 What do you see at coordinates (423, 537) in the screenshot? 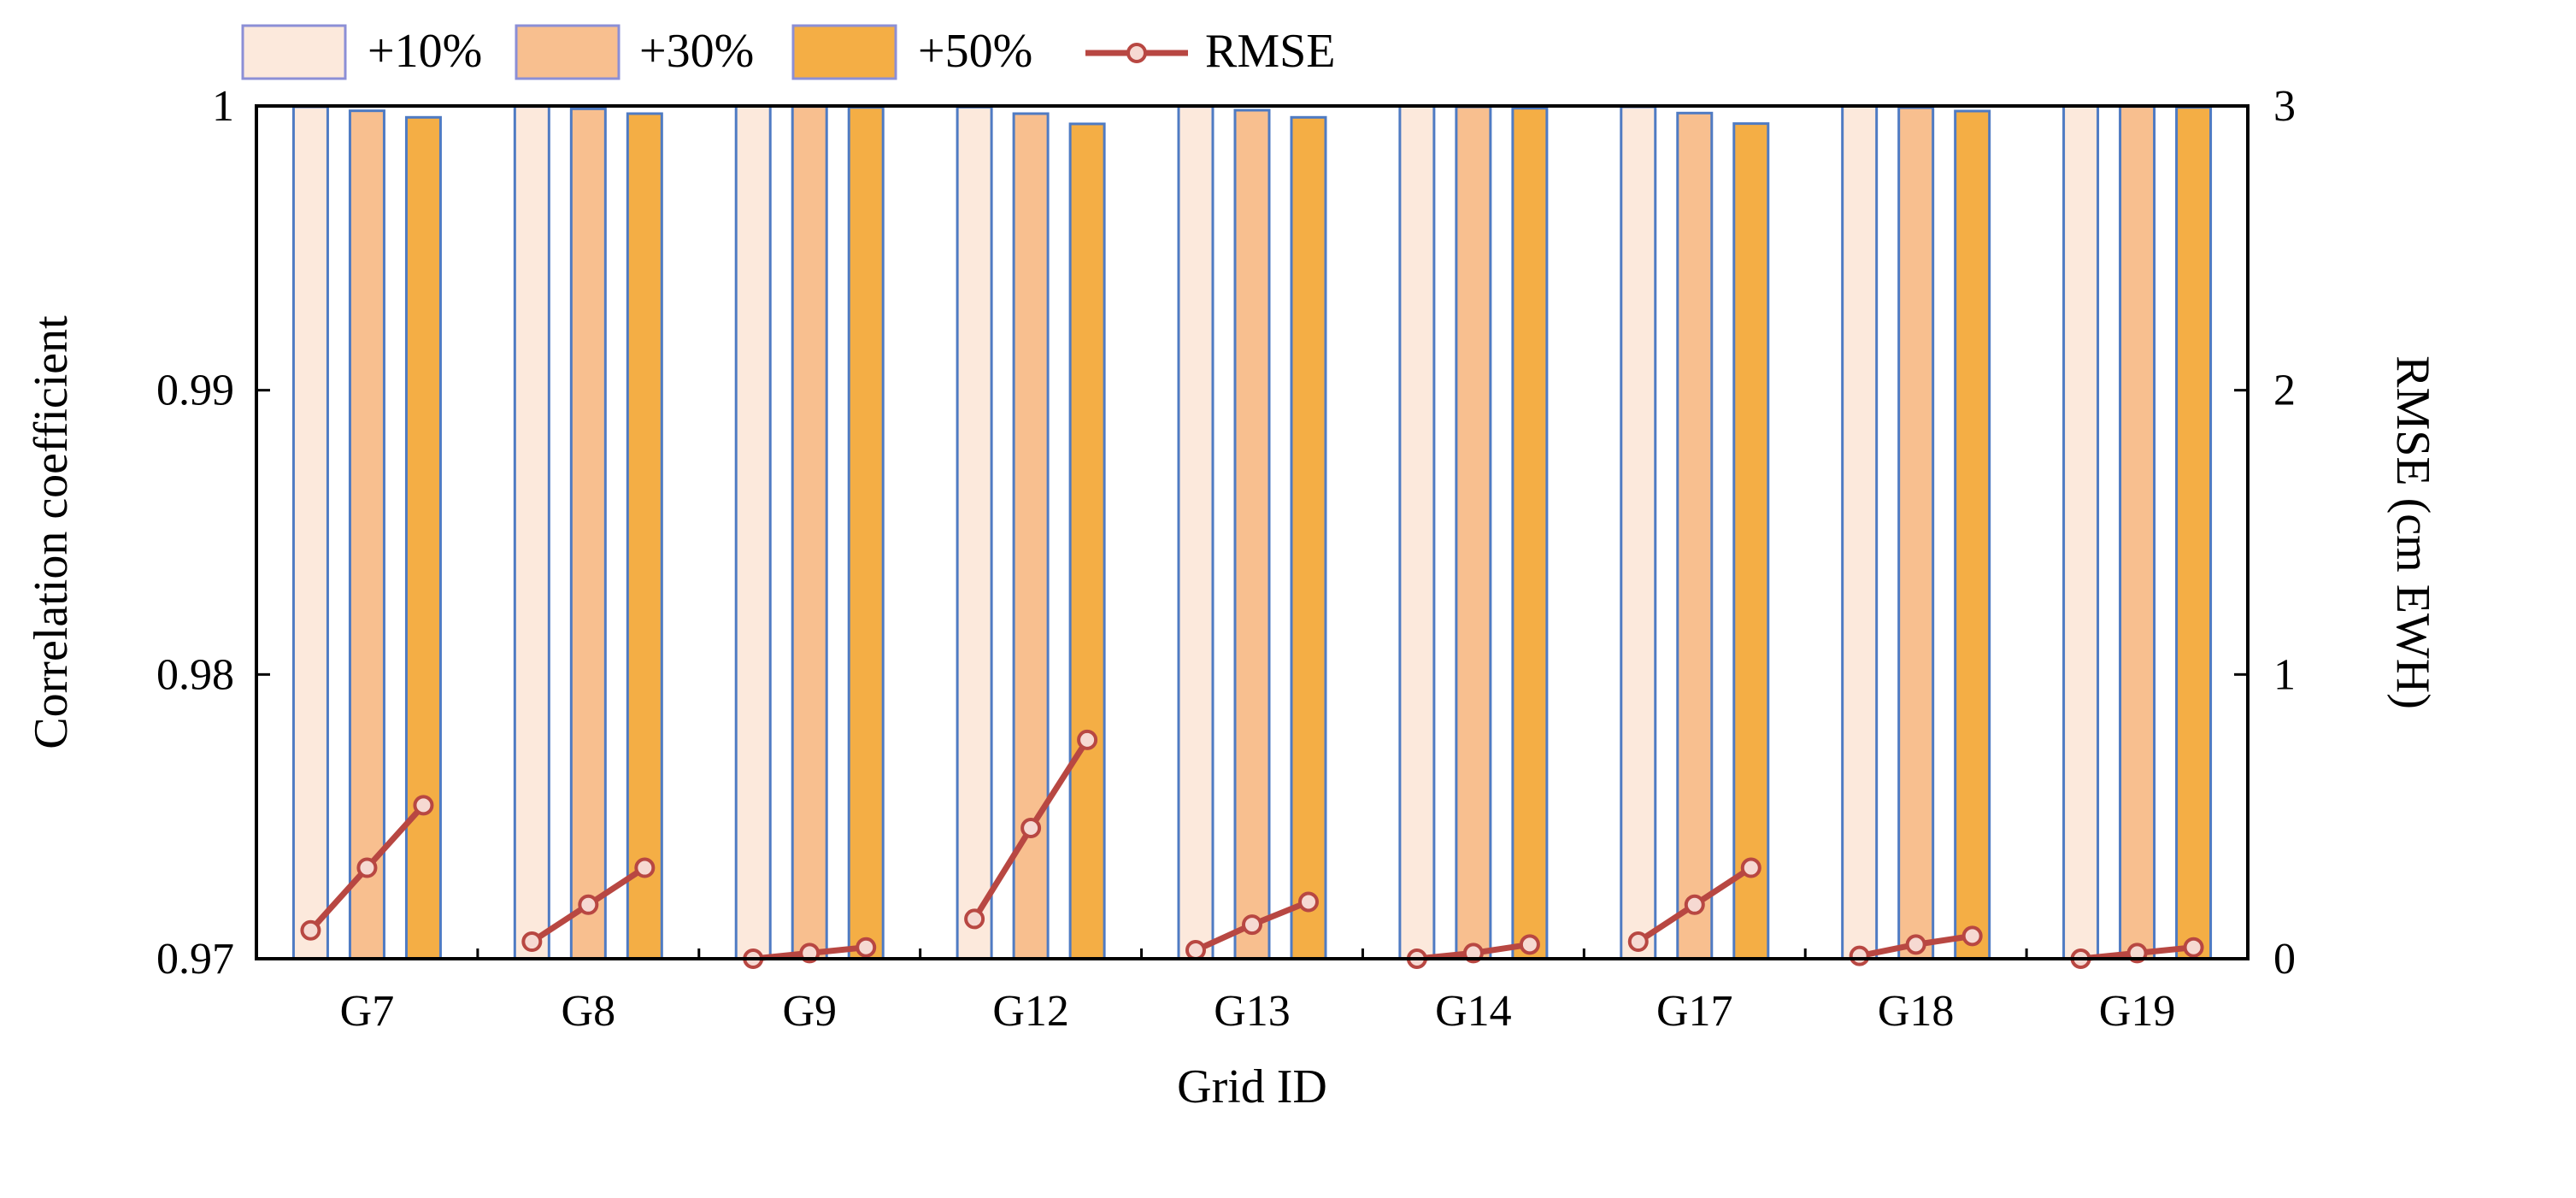
I see `bar-G7-+50%` at bounding box center [423, 537].